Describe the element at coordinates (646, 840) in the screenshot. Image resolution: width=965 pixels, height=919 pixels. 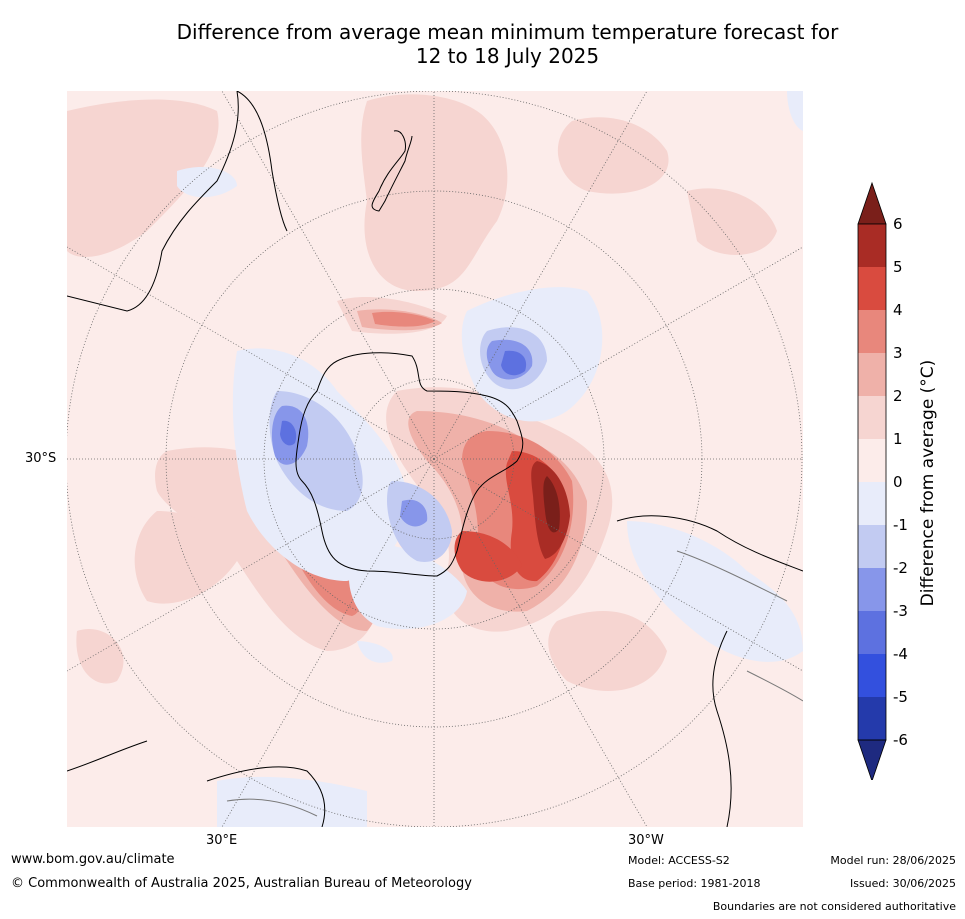
I see `longitude-label-30w: 30°W` at that location.